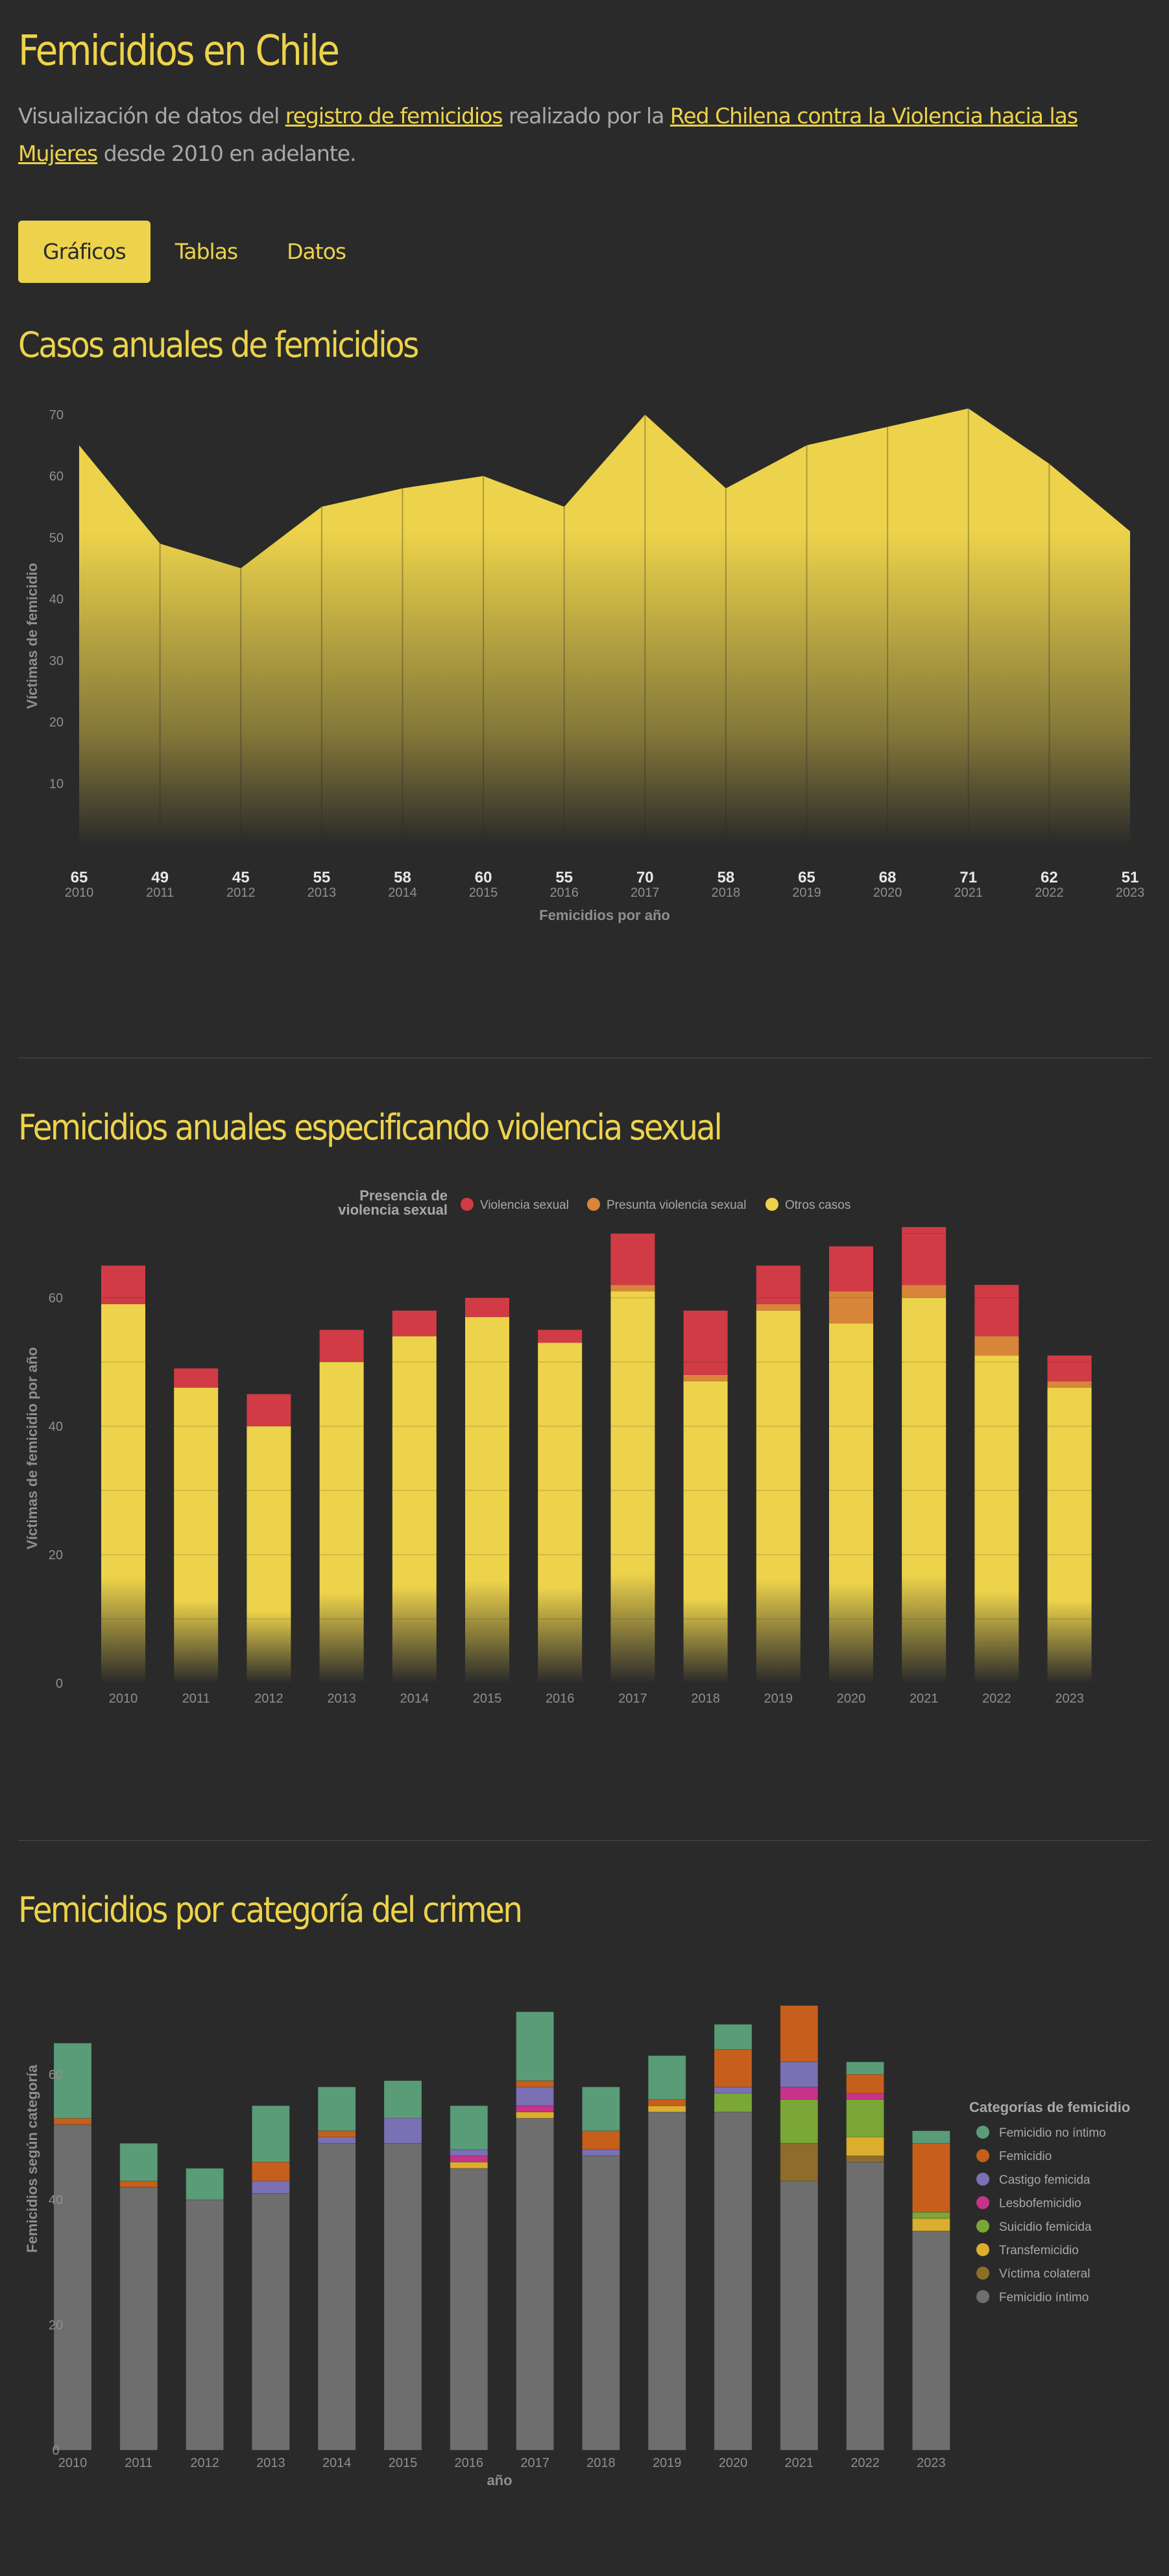 This screenshot has height=2576, width=1169. Describe the element at coordinates (677, 1205) in the screenshot. I see `legend-label: Presunta violencia sexual` at that location.